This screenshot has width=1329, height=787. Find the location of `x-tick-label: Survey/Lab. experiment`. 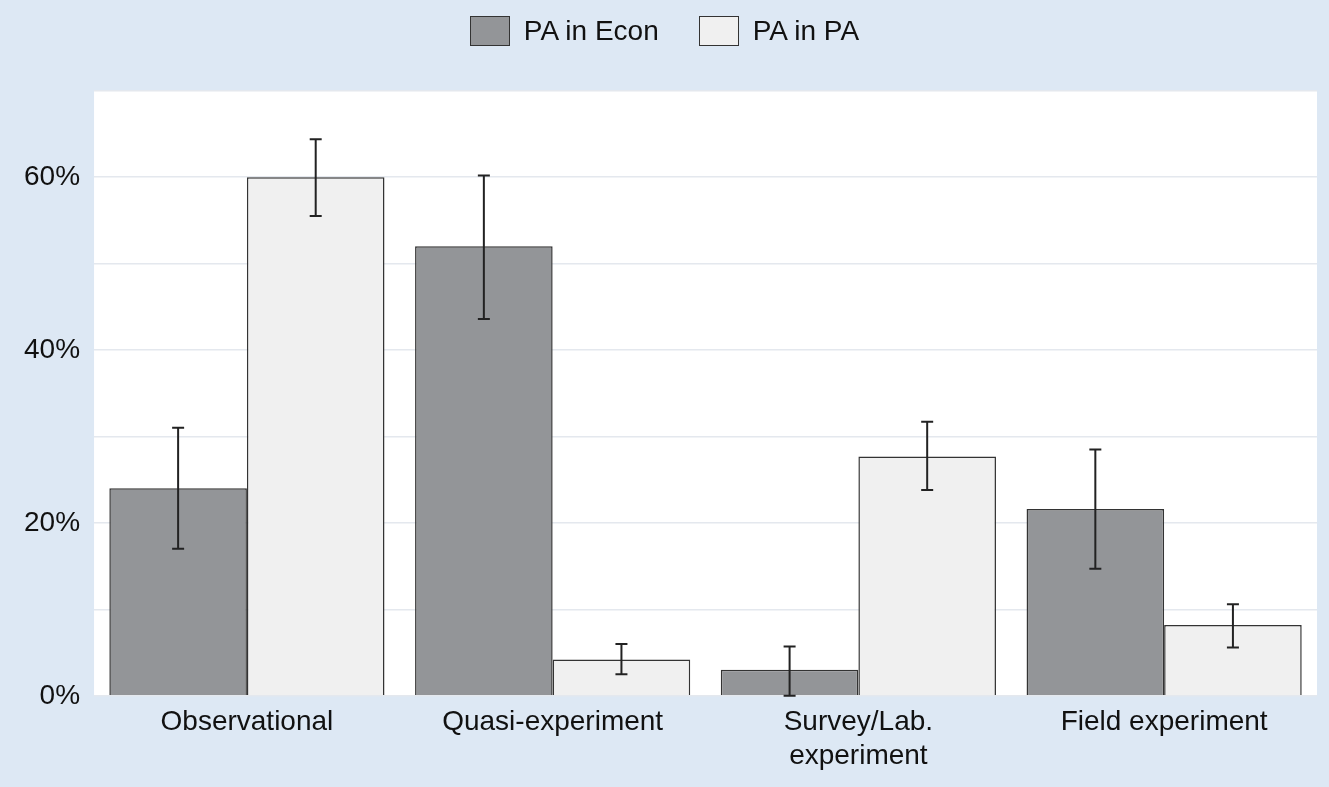

x-tick-label: Survey/Lab. experiment is located at coordinates (858, 737).